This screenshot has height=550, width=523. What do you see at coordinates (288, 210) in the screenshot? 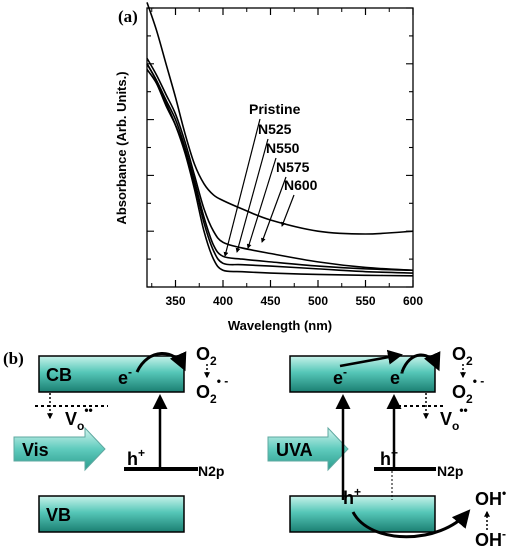
I see `leader-n600` at bounding box center [288, 210].